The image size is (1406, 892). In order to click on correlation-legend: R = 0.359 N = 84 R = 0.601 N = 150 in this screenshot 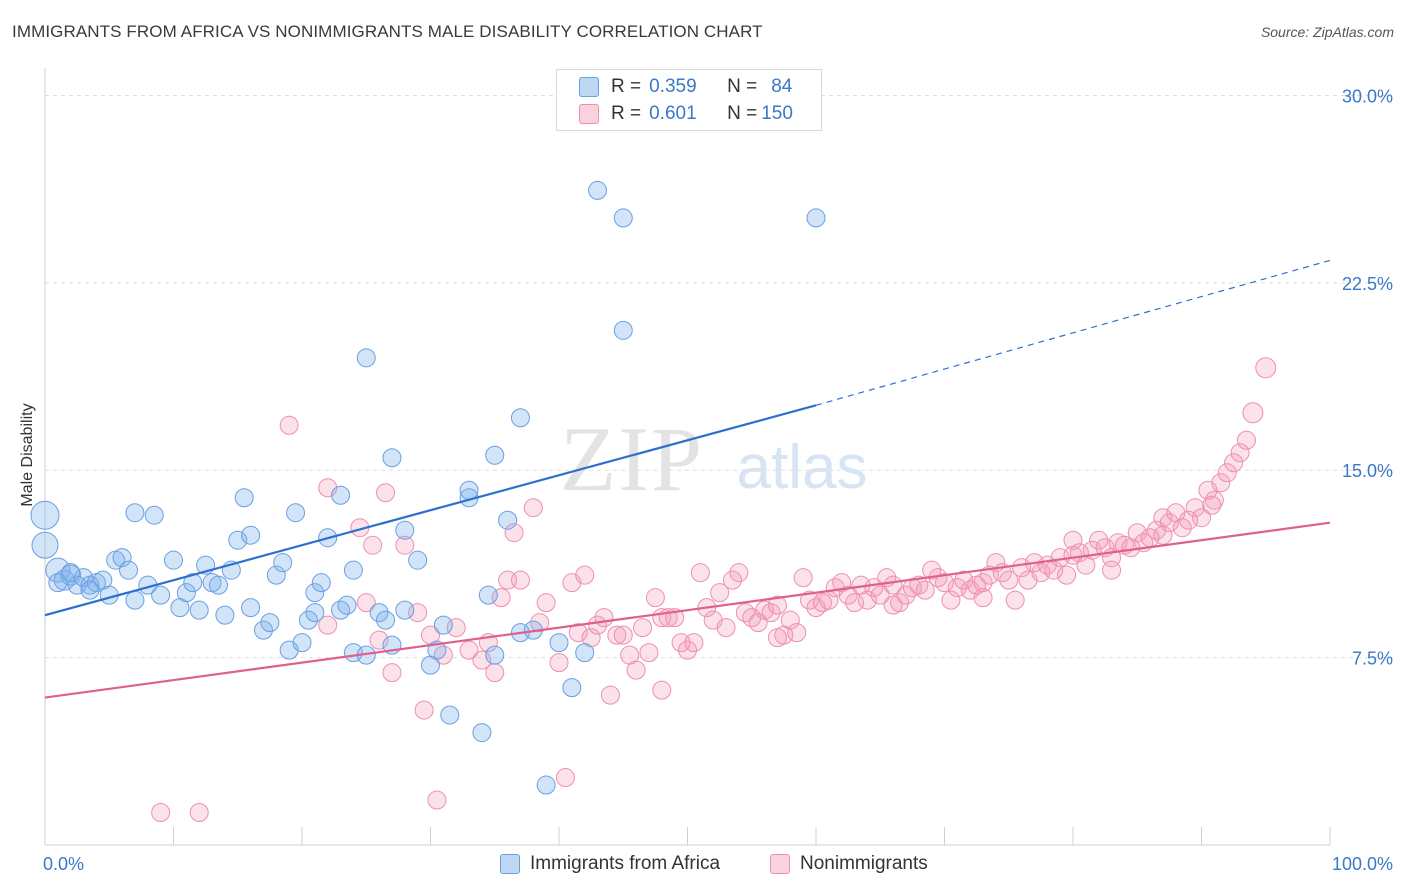, I will do `click(689, 100)`.